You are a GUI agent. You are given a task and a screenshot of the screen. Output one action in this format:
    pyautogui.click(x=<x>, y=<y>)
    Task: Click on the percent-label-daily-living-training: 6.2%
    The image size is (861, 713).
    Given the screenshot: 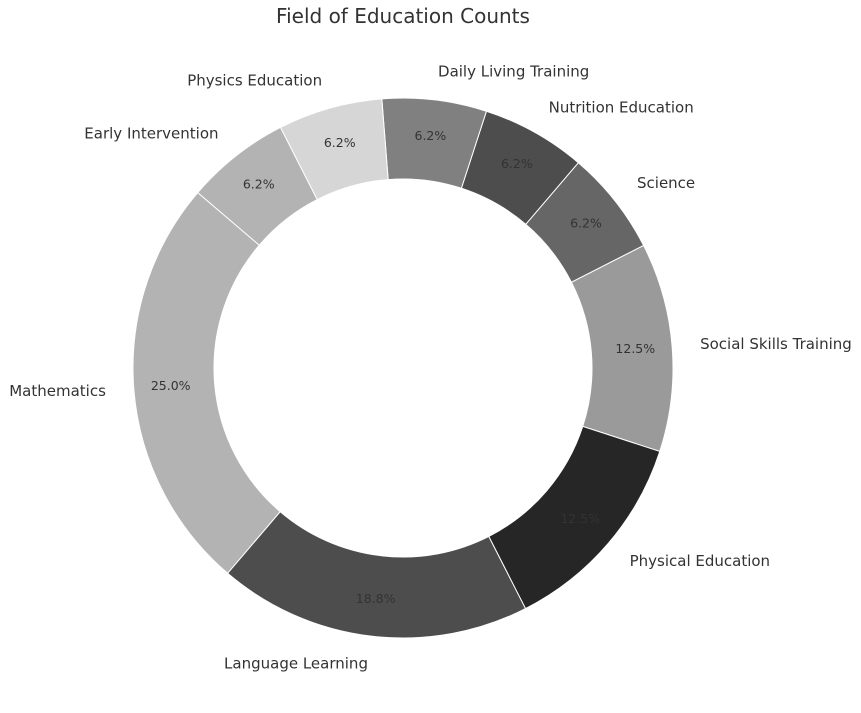 What is the action you would take?
    pyautogui.click(x=431, y=135)
    